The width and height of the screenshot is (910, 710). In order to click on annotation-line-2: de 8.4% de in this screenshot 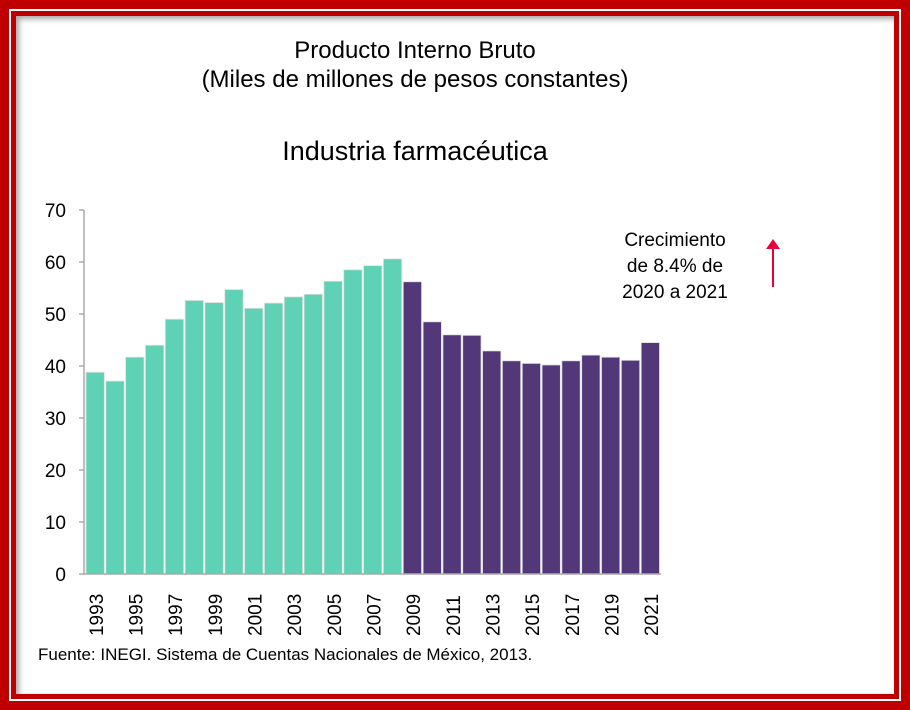, I will do `click(675, 266)`.